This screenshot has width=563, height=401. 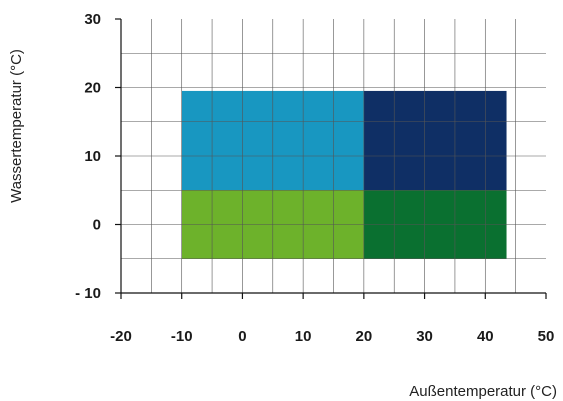 What do you see at coordinates (92, 156) in the screenshot?
I see `y-tick-label: 10` at bounding box center [92, 156].